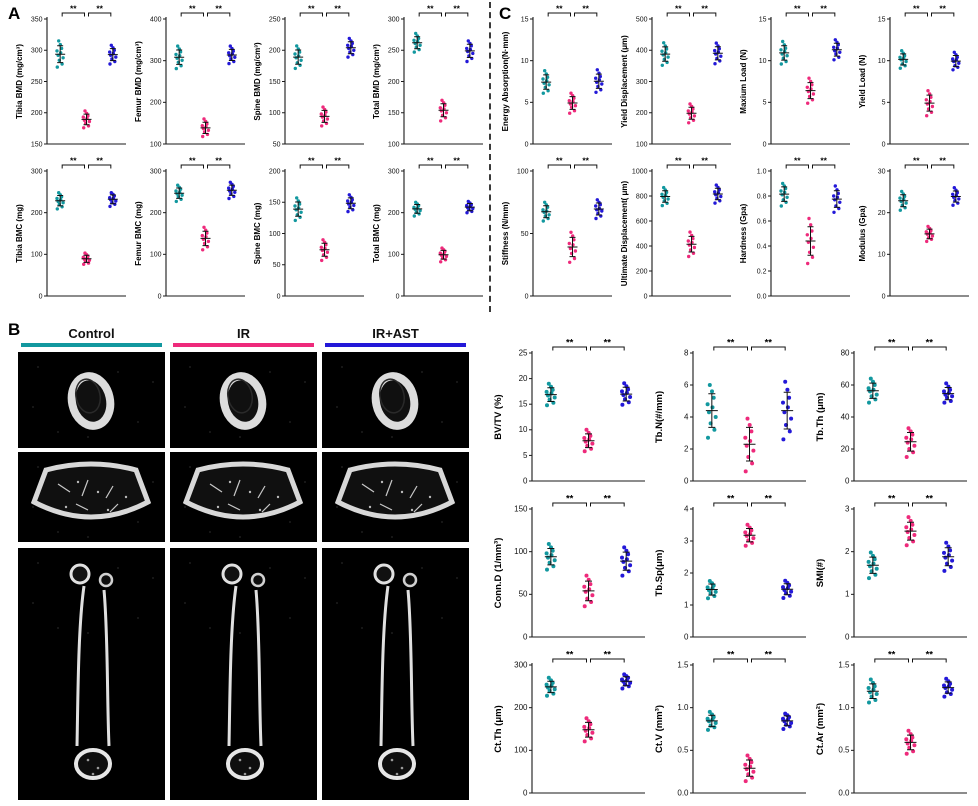 Image resolution: width=978 pixels, height=806 pixels. Describe the element at coordinates (659, 573) in the screenshot. I see `y-axis-label: Tb.Sp(μm)` at that location.